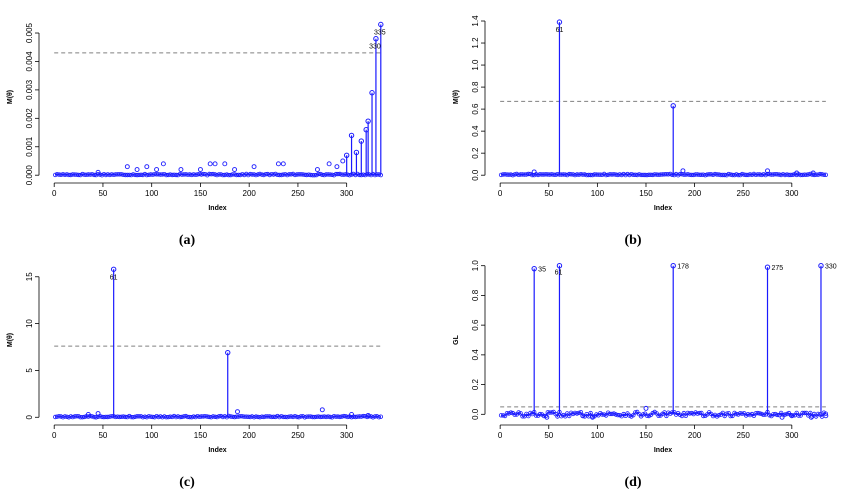 This screenshot has width=860, height=494. Describe the element at coordinates (475, 87) in the screenshot. I see `y-tick-label: 0.8` at that location.